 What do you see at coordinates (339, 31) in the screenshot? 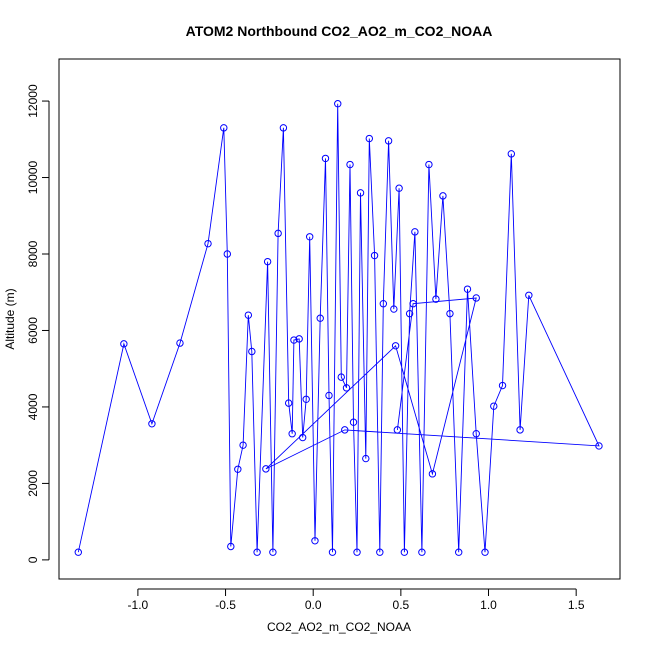
I see `chart-title: ATOM2 Northbound CO2_AO2_m_CO2_NOAA` at bounding box center [339, 31].